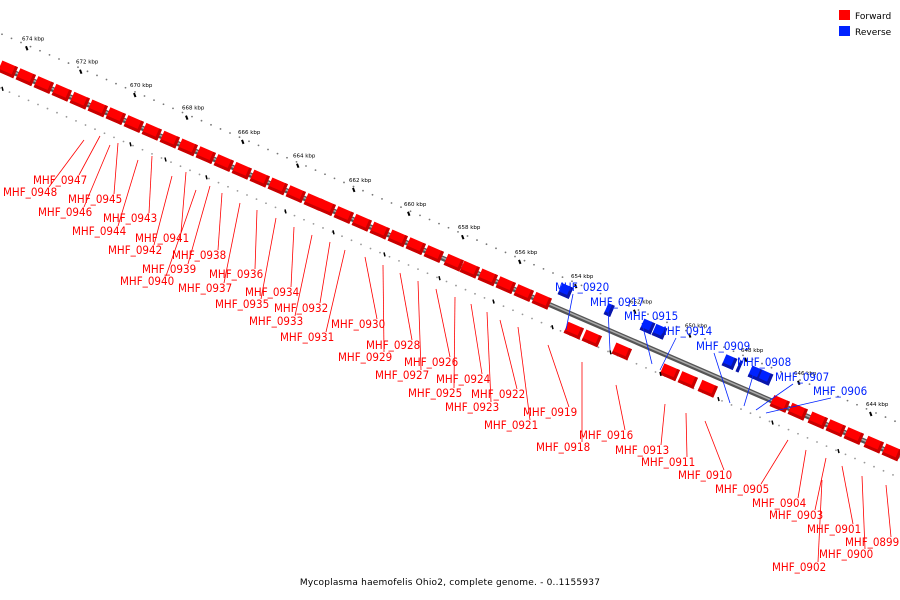 The image size is (900, 600). What do you see at coordinates (169, 269) in the screenshot?
I see `forward-gene-label: MHF_0939` at bounding box center [169, 269].